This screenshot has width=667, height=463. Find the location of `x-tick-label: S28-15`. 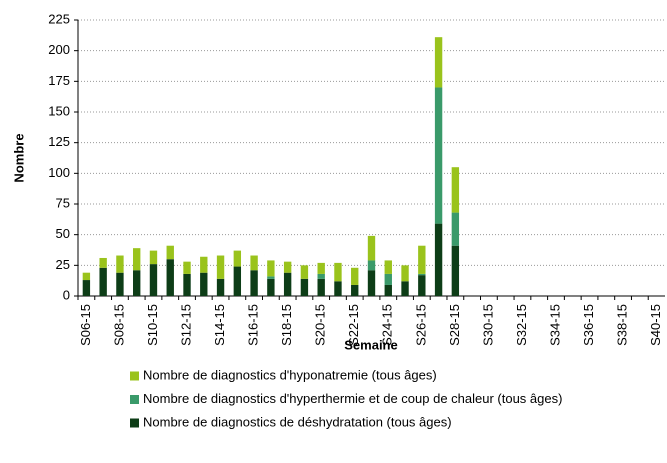

x-tick-label: S28-15 is located at coordinates (454, 325).